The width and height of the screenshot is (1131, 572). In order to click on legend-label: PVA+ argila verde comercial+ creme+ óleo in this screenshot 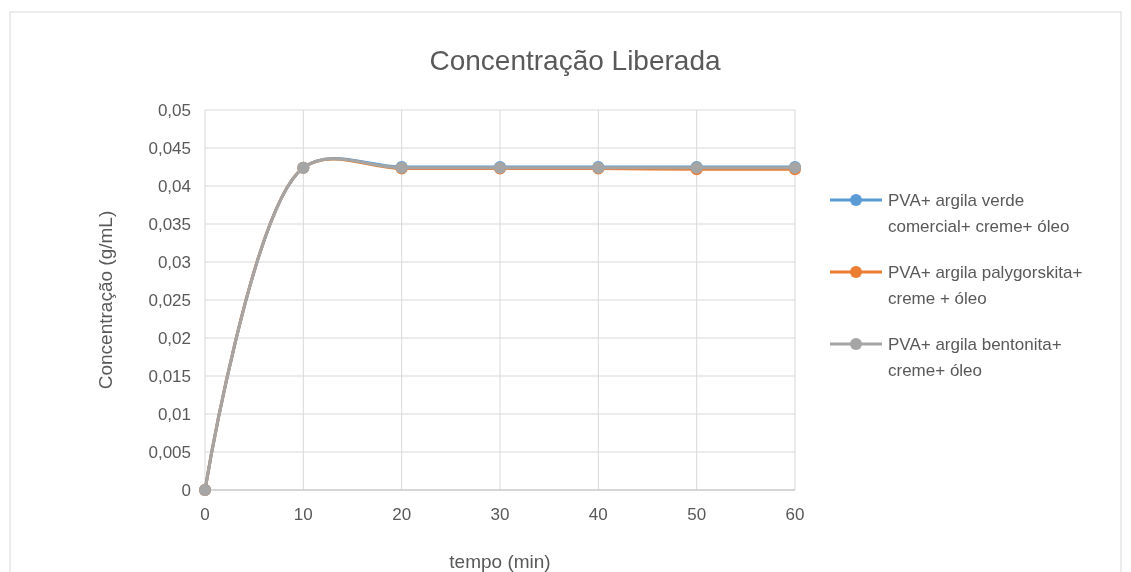, I will do `click(979, 213)`.